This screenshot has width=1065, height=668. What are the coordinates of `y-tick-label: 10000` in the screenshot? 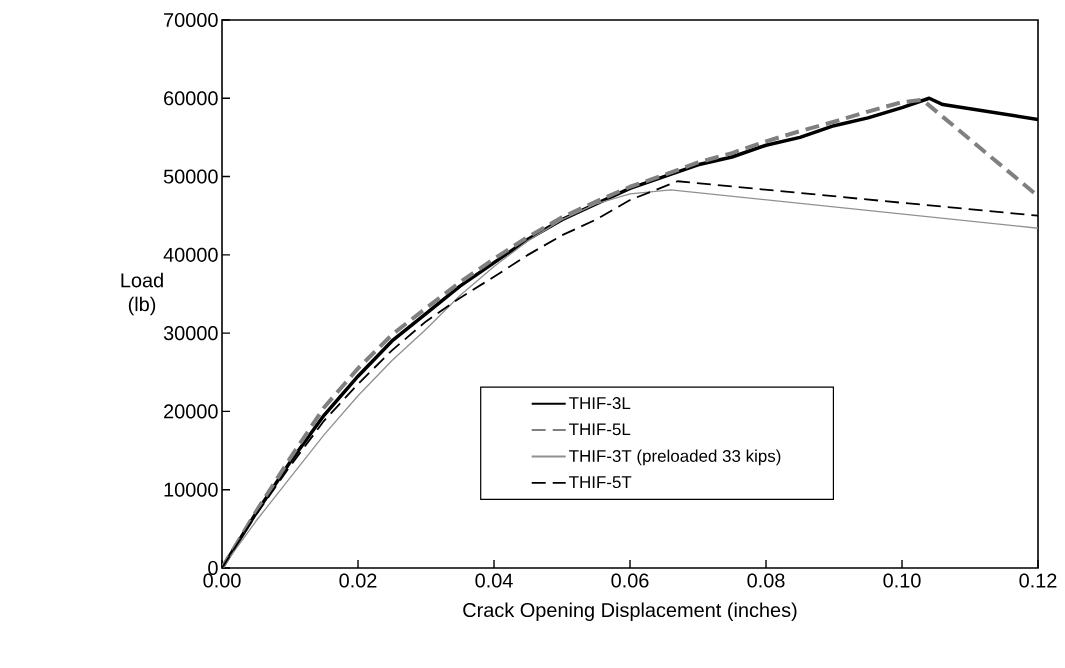 It's located at (191, 489).